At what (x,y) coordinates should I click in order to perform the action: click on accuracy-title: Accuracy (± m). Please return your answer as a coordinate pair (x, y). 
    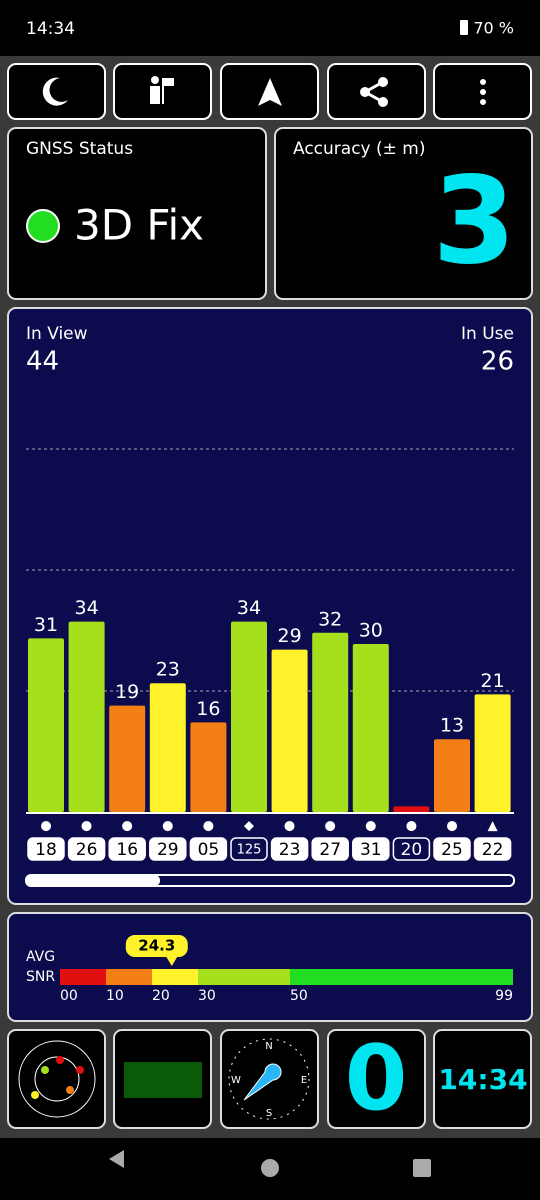
    Looking at the image, I should click on (359, 149).